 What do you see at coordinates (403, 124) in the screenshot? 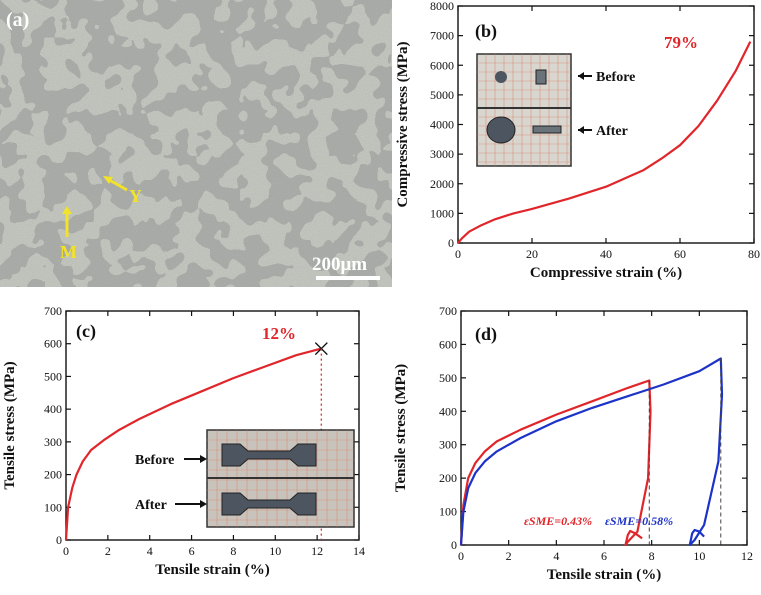
I see `y-axis-label: Compressive stress (MPa)` at bounding box center [403, 124].